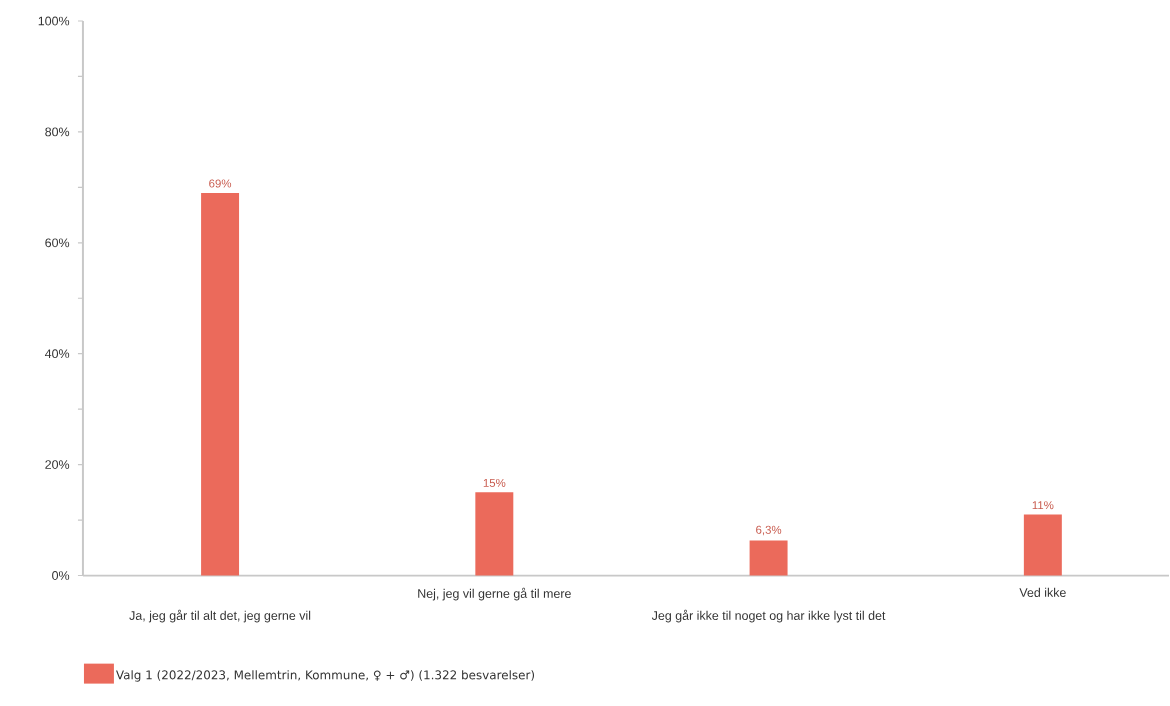 This screenshot has height=706, width=1170. I want to click on y-tick-label: 80%, so click(57, 132).